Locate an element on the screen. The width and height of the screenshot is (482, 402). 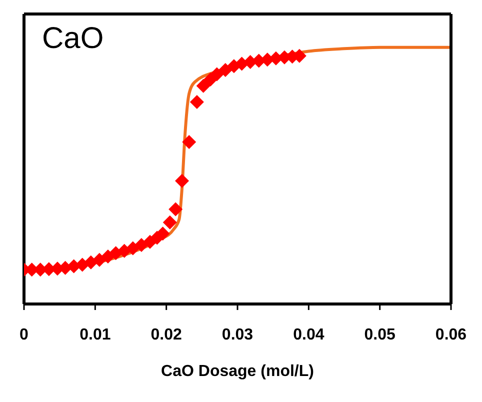
x-tick-label: 0.03 is located at coordinates (238, 335).